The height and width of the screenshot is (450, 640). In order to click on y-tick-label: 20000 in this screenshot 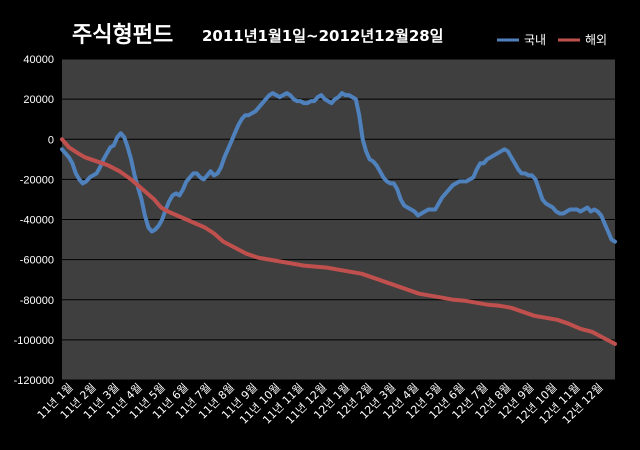, I will do `click(38, 100)`.